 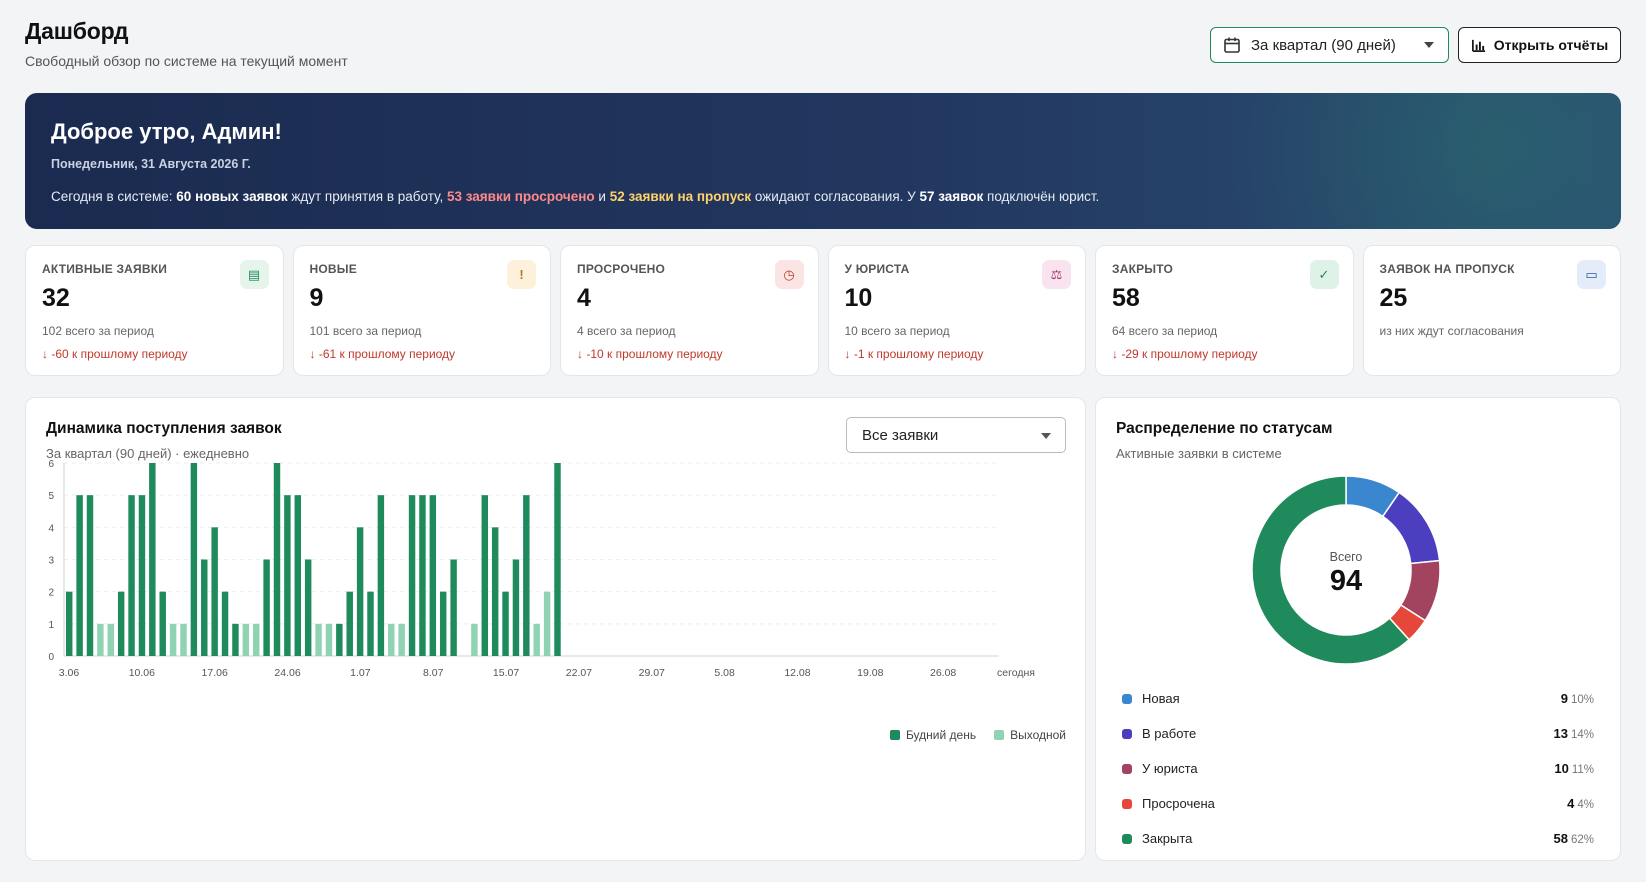 I want to click on stat-card-value: 4, so click(x=584, y=298).